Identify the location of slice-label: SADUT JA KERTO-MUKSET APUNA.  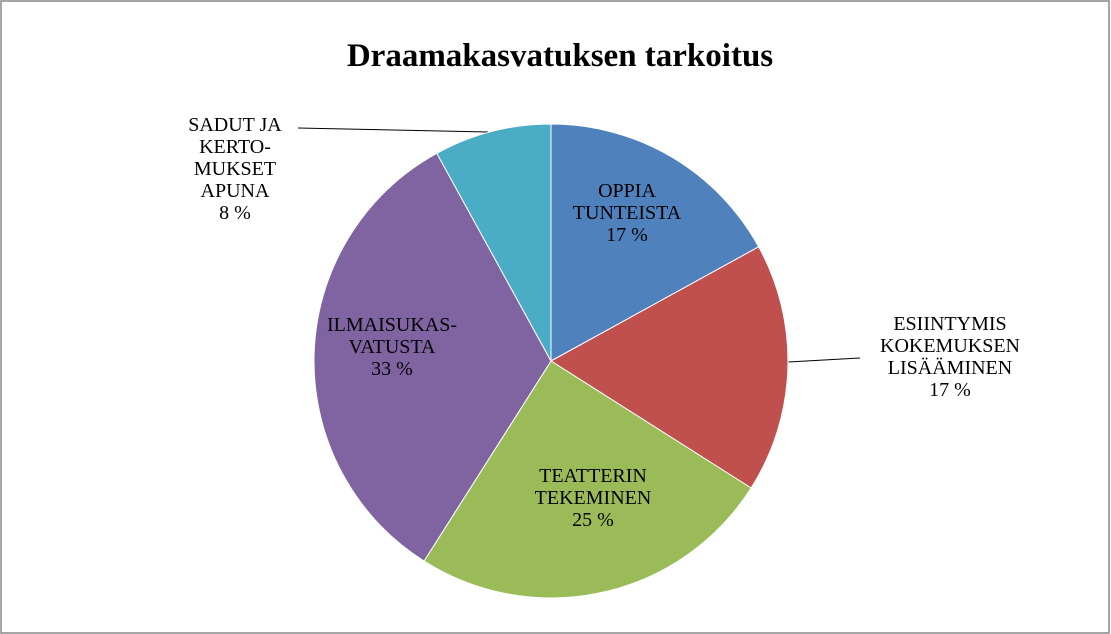
(235, 158).